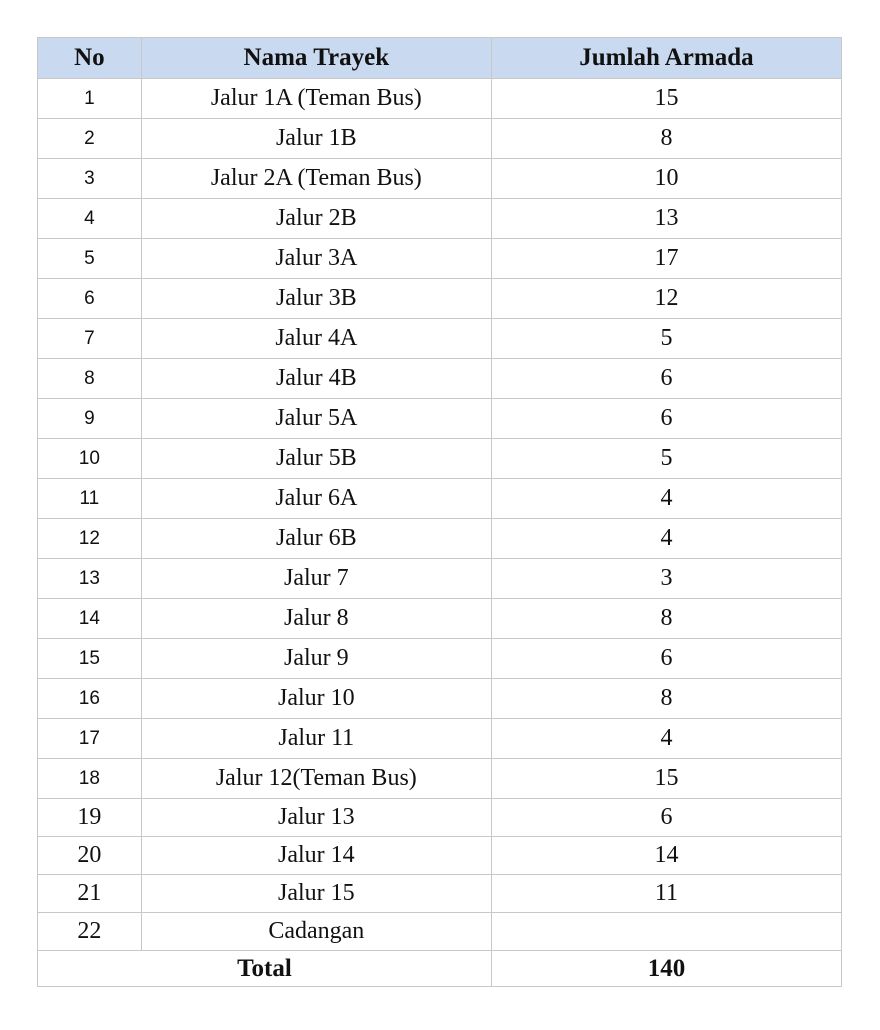  What do you see at coordinates (316, 98) in the screenshot?
I see `row-name: Jalur 1A (Teman Bus)` at bounding box center [316, 98].